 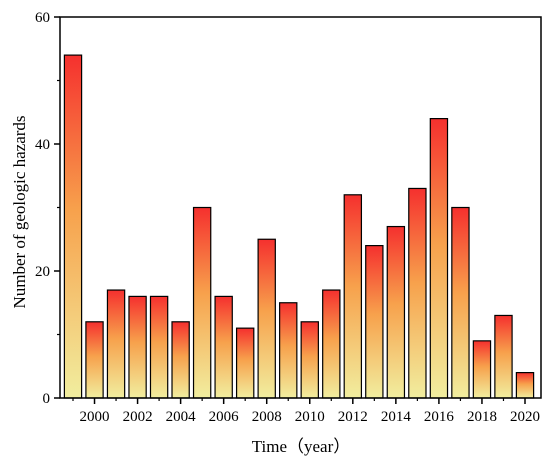 I want to click on x-tick-label: 2016, so click(x=439, y=417).